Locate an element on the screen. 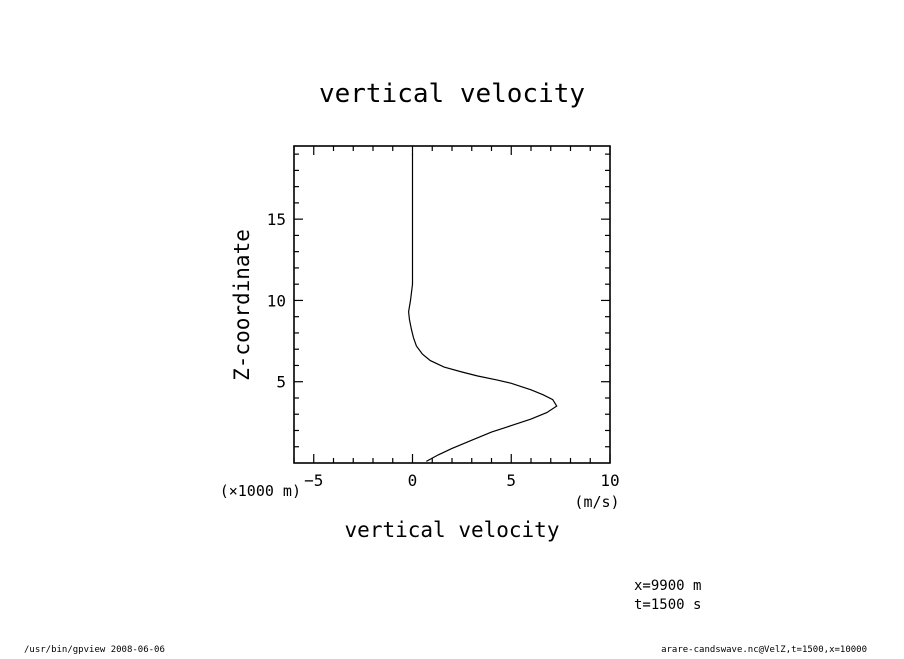 Image resolution: width=904 pixels, height=659 pixels. y-tick-label: 5 is located at coordinates (281, 382).